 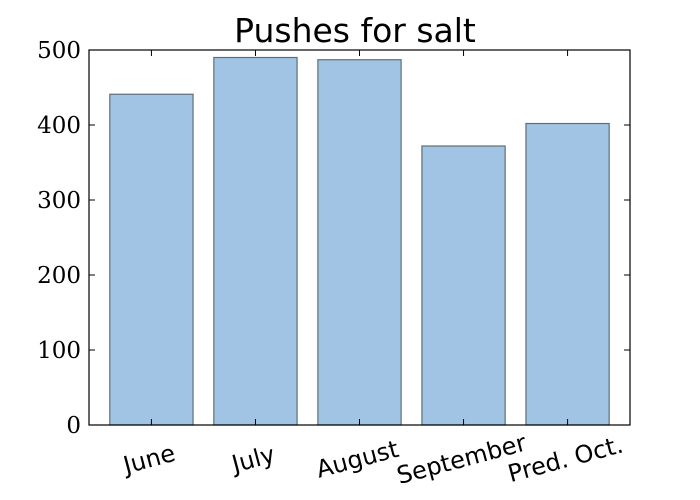 What do you see at coordinates (59, 351) in the screenshot?
I see `y-tick-label-100: 100` at bounding box center [59, 351].